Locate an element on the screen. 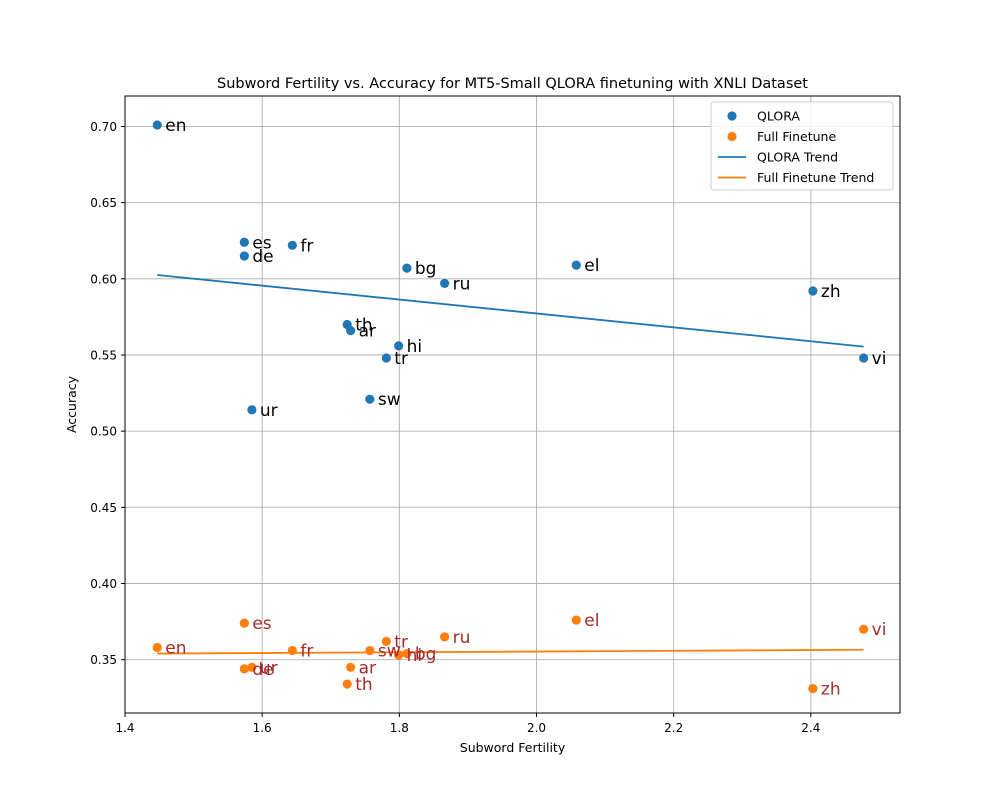 The width and height of the screenshot is (1000, 805). legend-label: QLORA is located at coordinates (778, 116).